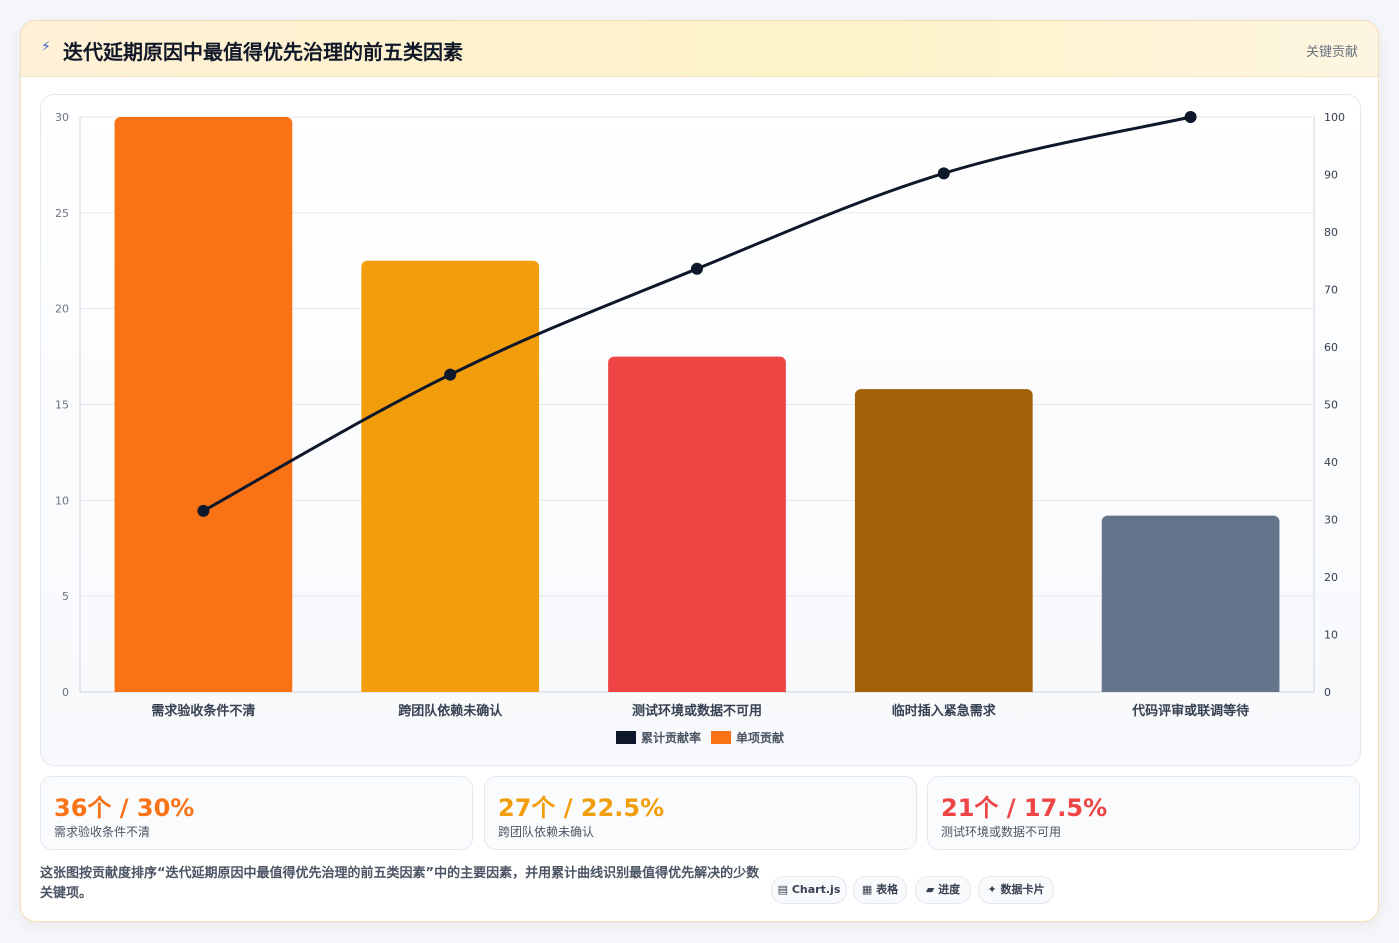  Describe the element at coordinates (944, 711) in the screenshot. I see `x-tick-label: 临时插入紧急需求` at that location.